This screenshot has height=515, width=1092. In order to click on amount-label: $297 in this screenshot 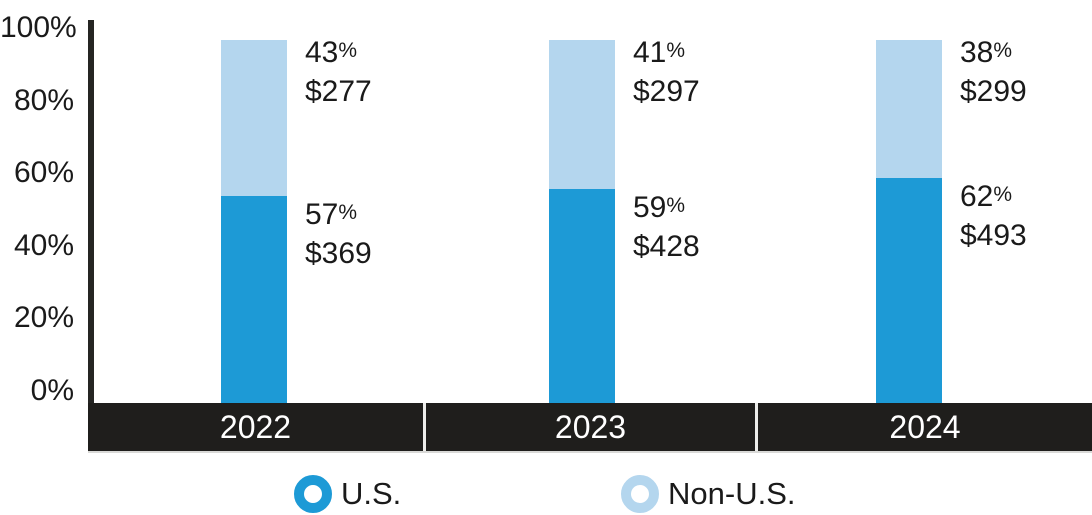, I will do `click(666, 91)`.